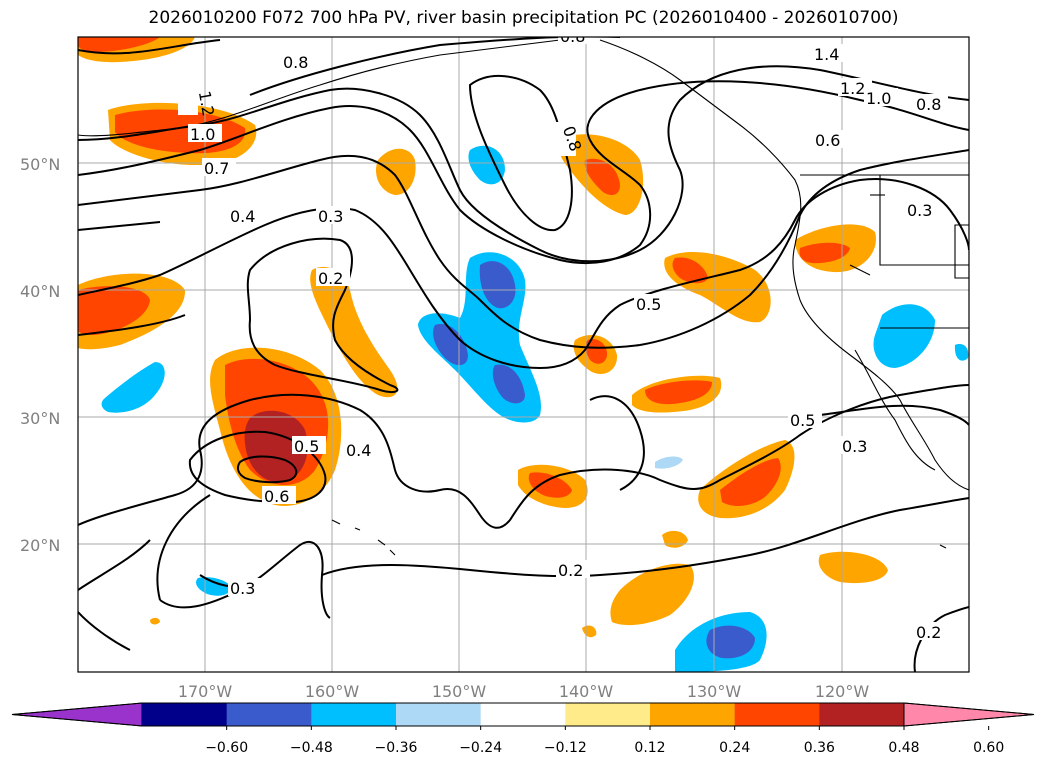  What do you see at coordinates (586, 691) in the screenshot?
I see `lon-label-140w: 140°W` at bounding box center [586, 691].